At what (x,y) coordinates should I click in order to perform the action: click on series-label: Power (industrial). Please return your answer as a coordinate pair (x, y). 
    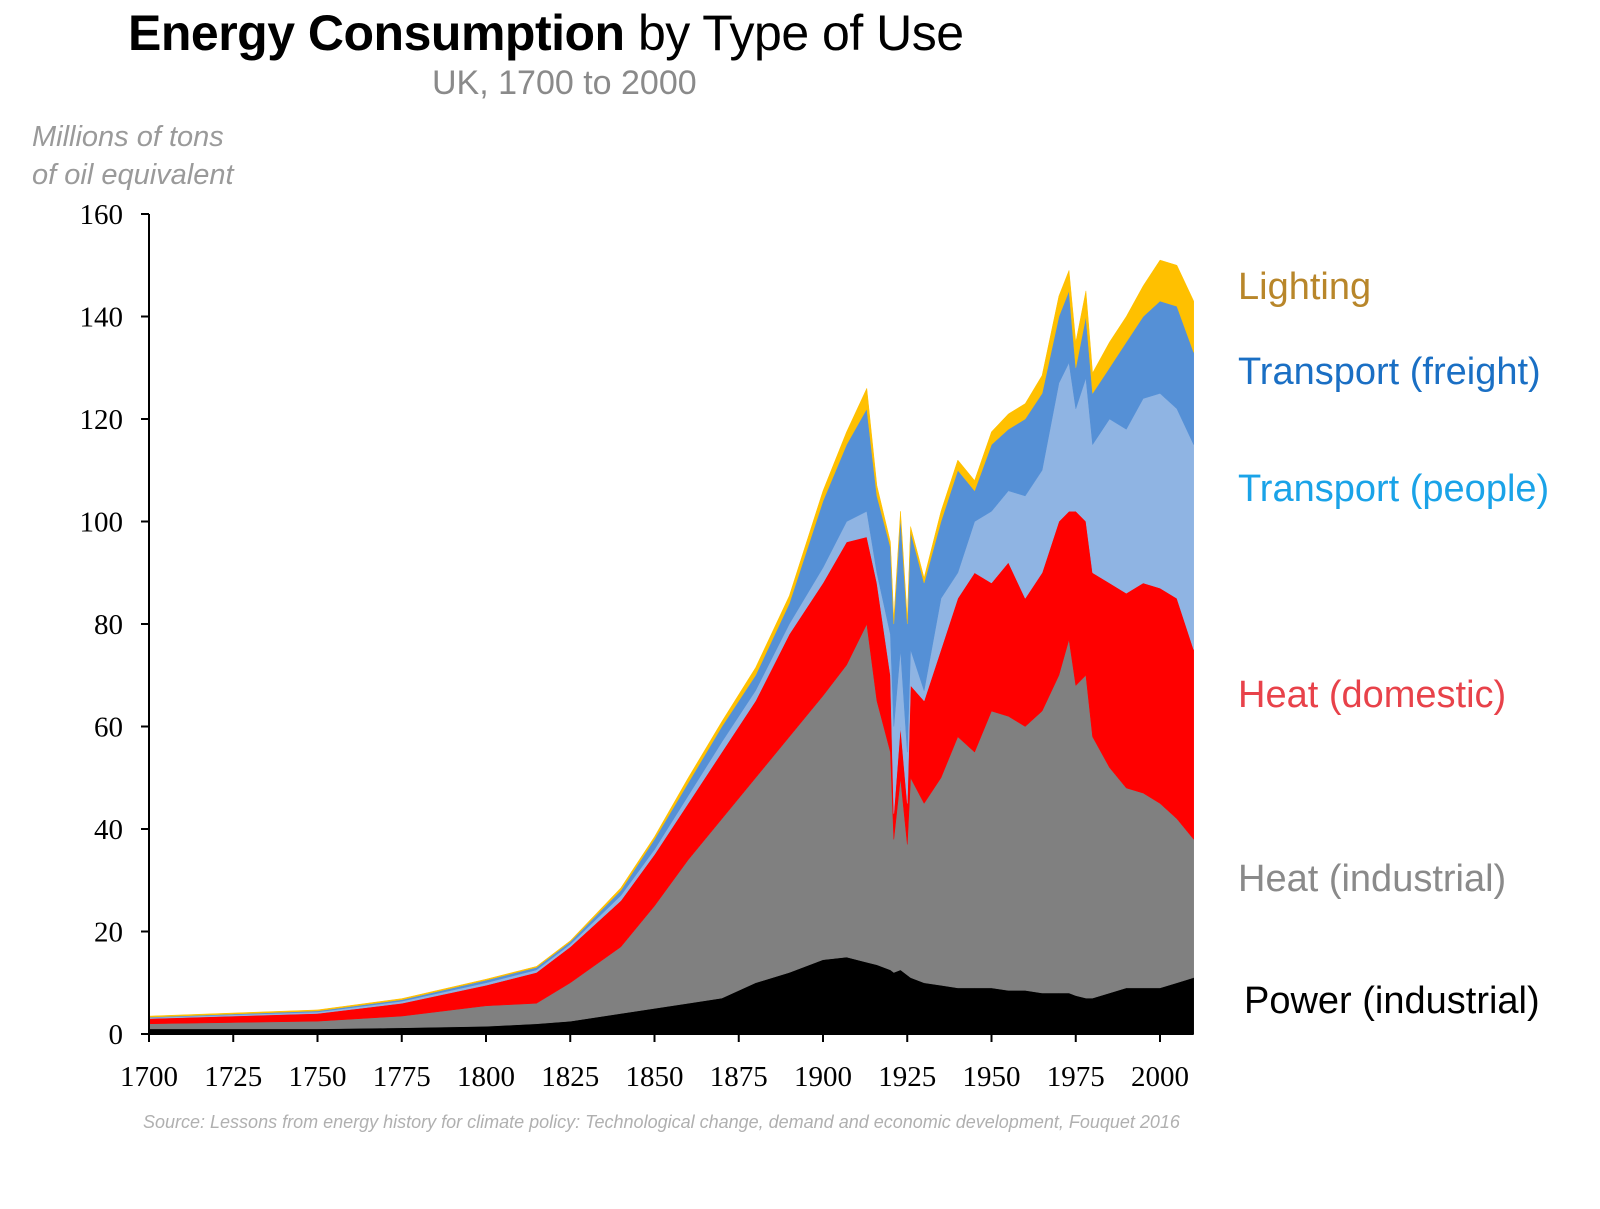
    Looking at the image, I should click on (1392, 1001).